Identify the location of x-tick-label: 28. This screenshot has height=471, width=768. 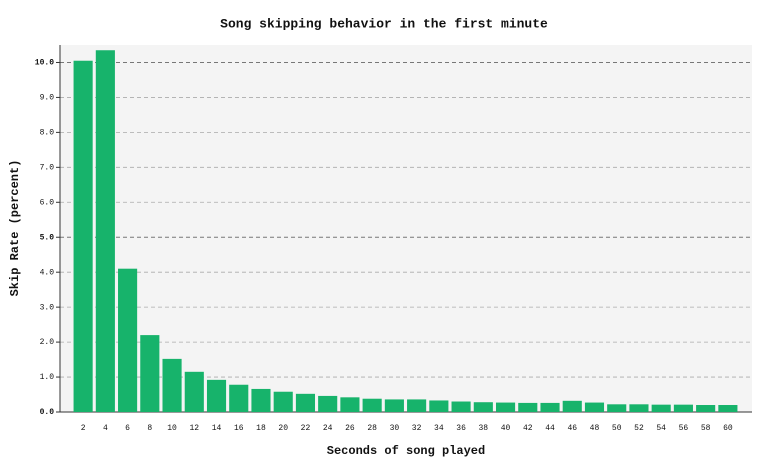
(372, 428).